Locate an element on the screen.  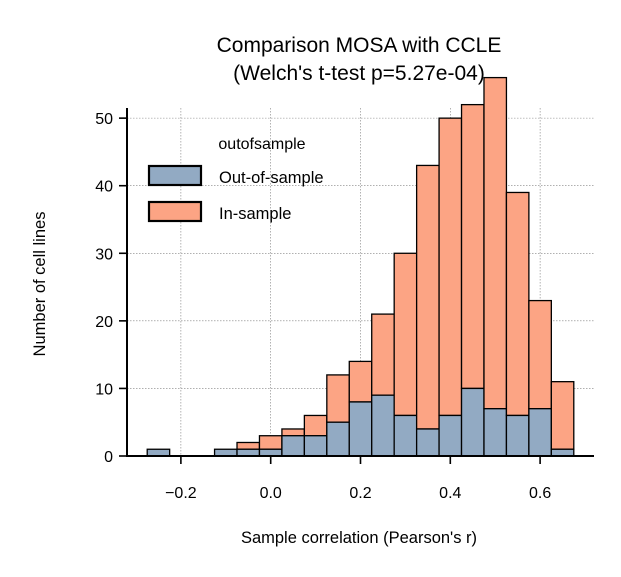
legend-label-in-sample: In-sample is located at coordinates (255, 214).